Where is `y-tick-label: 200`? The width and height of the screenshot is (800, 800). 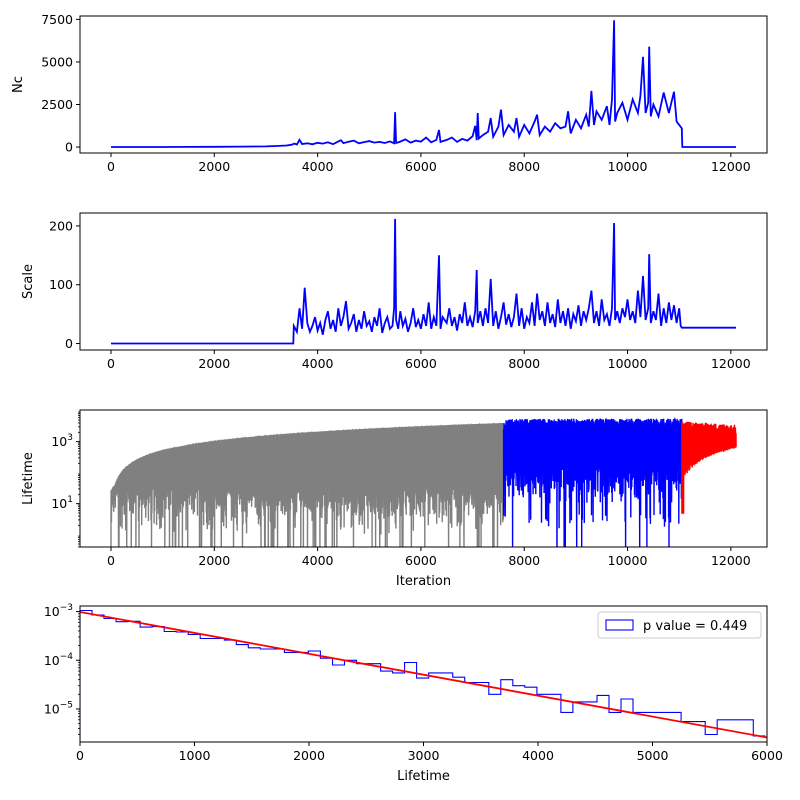 y-tick-label: 200 is located at coordinates (61, 225).